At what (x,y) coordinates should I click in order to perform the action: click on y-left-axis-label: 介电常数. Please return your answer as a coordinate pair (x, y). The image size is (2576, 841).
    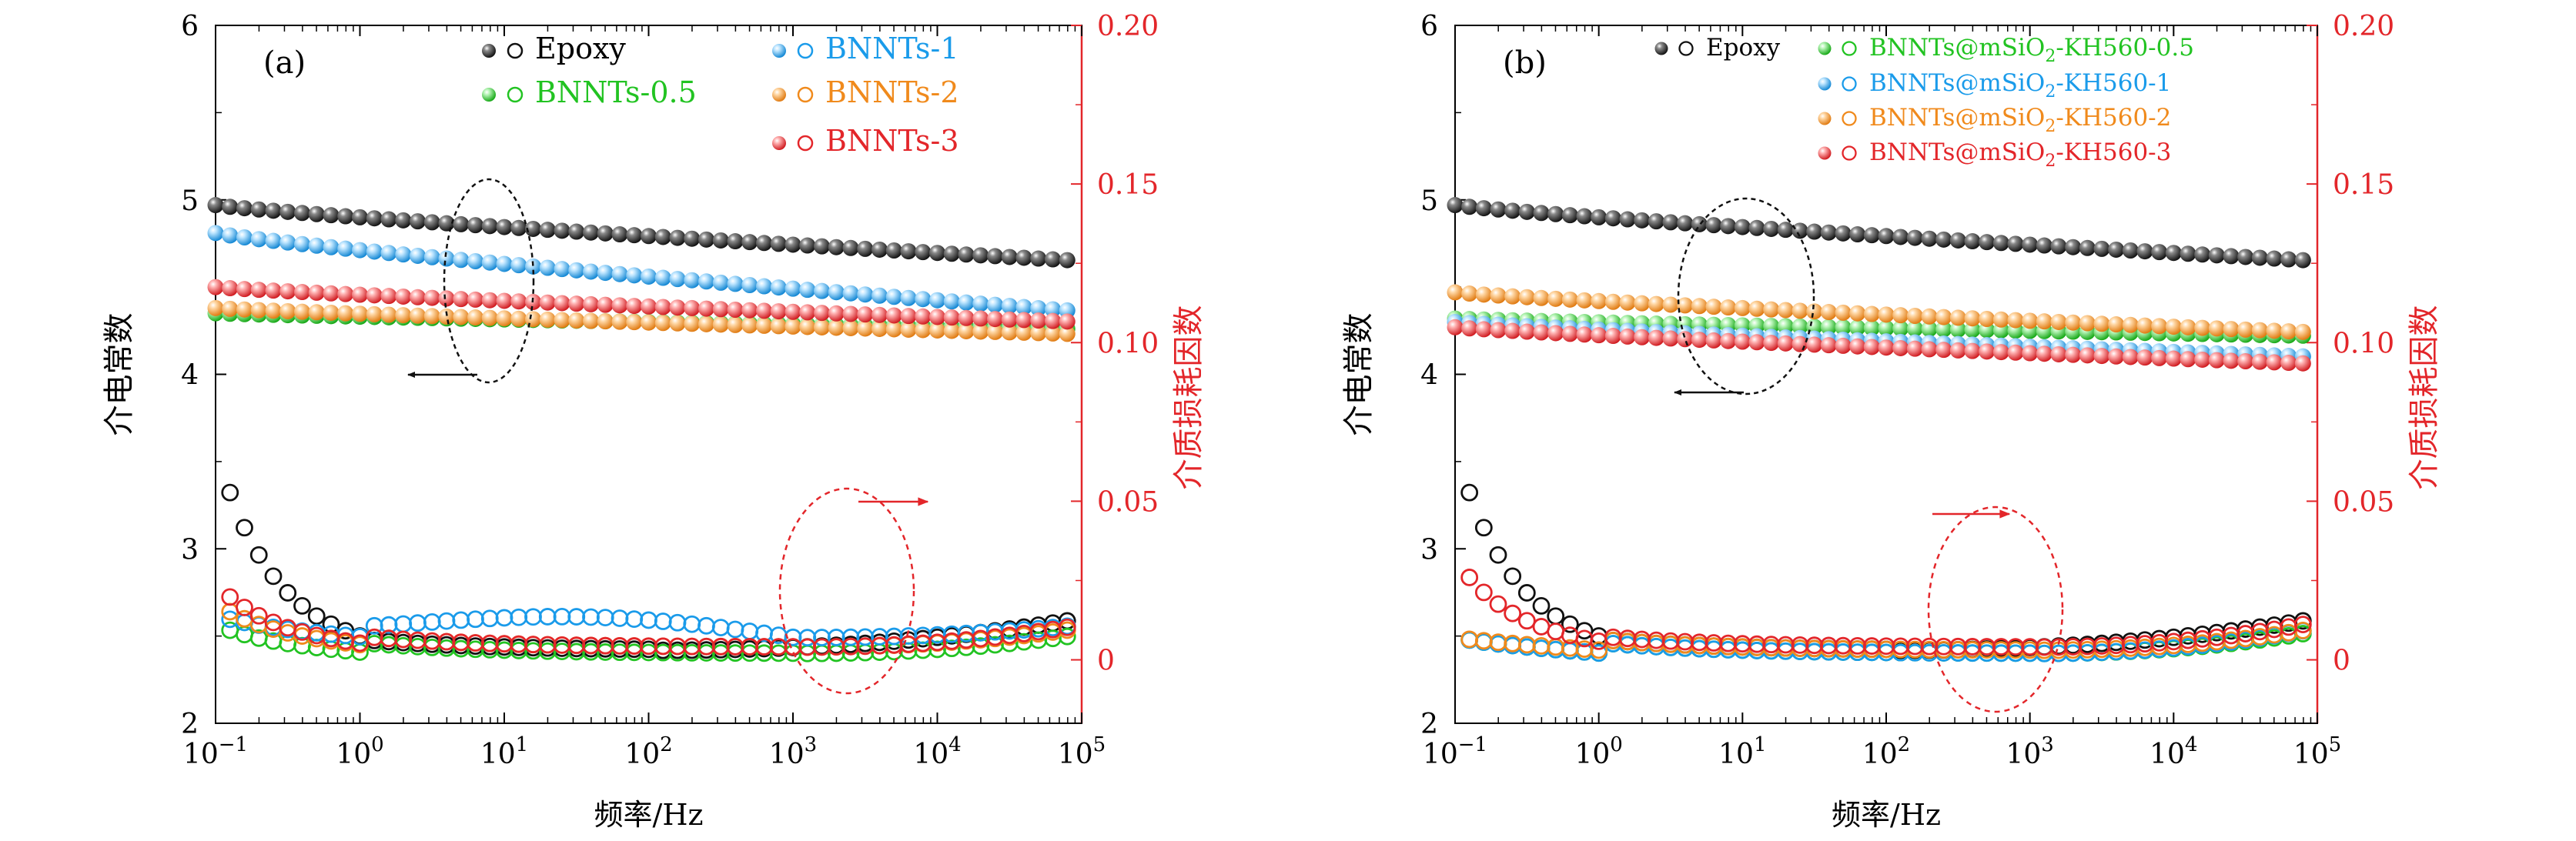
    Looking at the image, I should click on (120, 375).